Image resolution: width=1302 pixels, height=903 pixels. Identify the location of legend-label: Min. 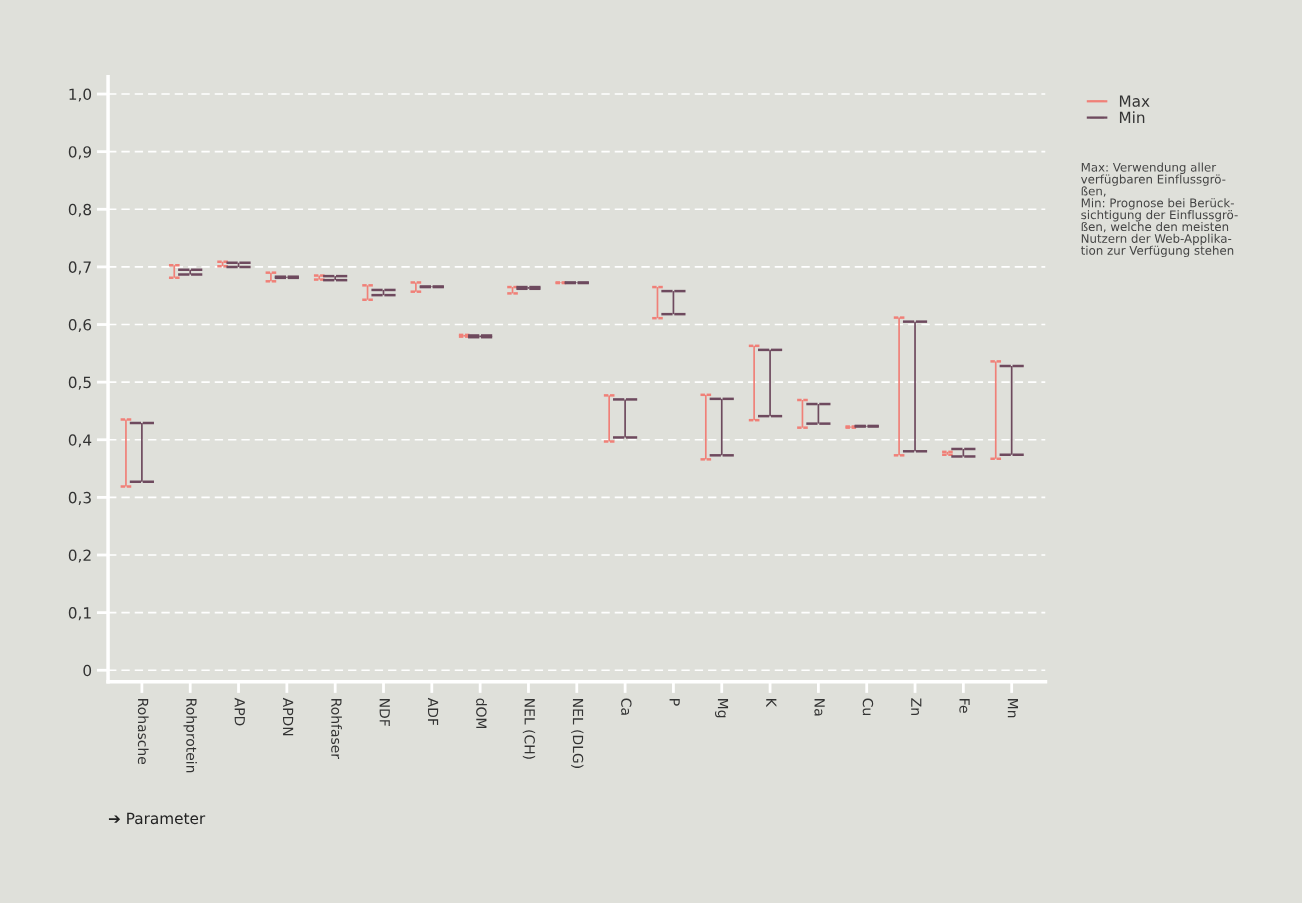
(1132, 117).